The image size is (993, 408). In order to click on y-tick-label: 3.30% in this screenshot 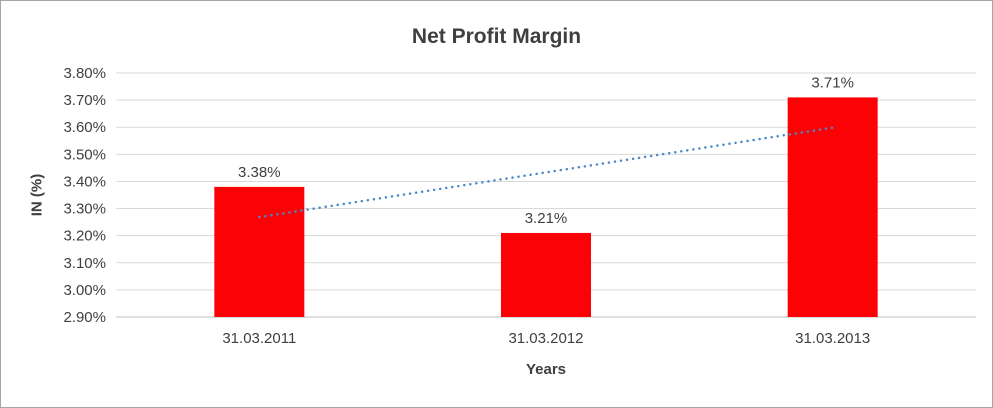, I will do `click(84, 209)`.